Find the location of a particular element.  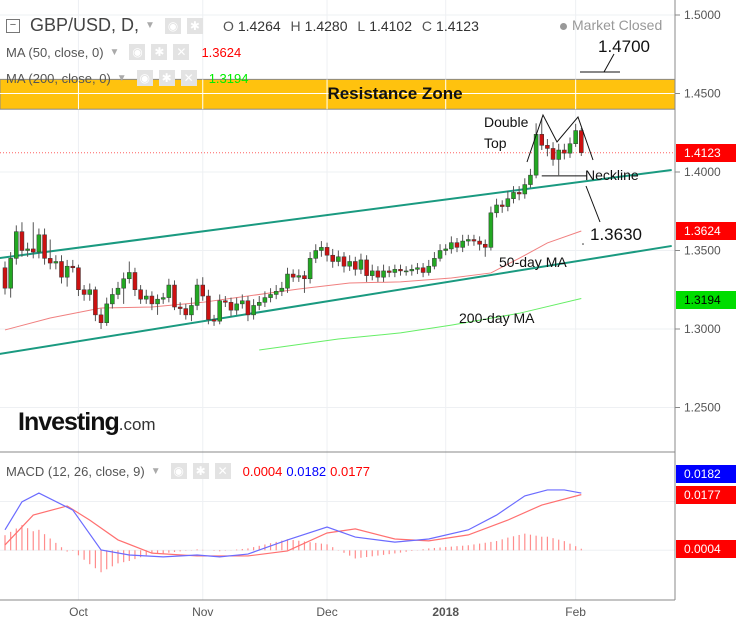

close-value: 1.4123 is located at coordinates (457, 25).